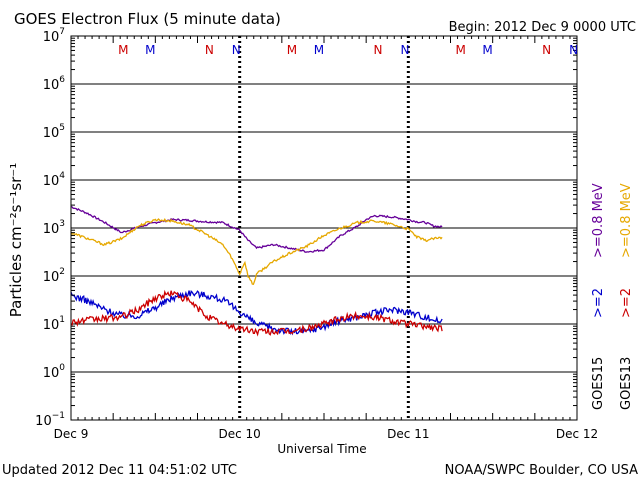 The height and width of the screenshot is (480, 640). I want to click on y-tick-label: 10³, so click(54, 228).